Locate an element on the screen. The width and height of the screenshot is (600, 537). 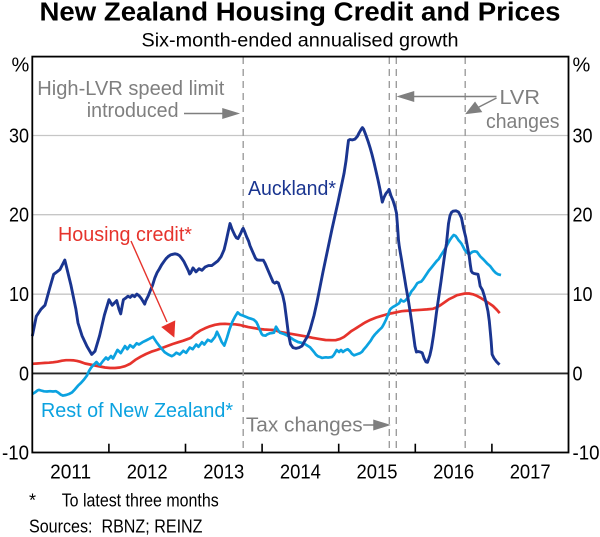
svg-text: 2016 is located at coordinates (453, 472).